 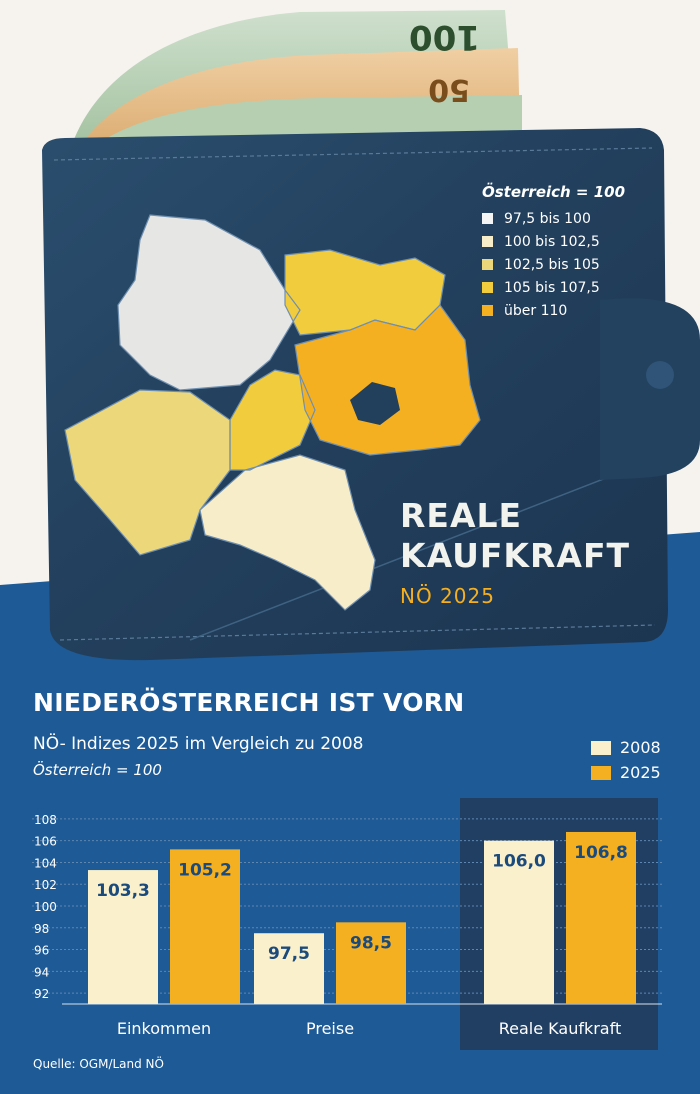 I want to click on bar-value-label: 103,3, so click(x=123, y=891).